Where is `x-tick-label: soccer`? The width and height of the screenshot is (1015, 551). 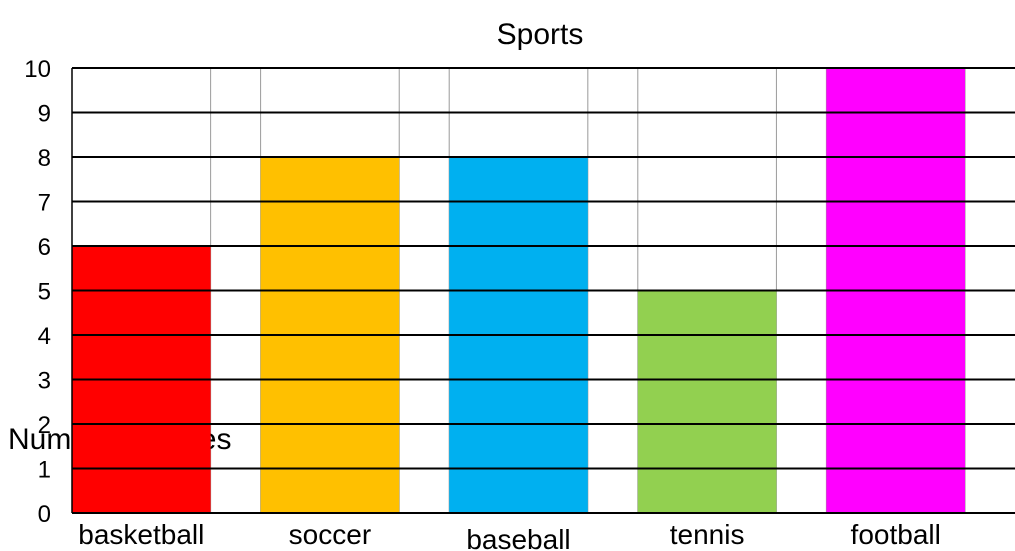 x-tick-label: soccer is located at coordinates (330, 534).